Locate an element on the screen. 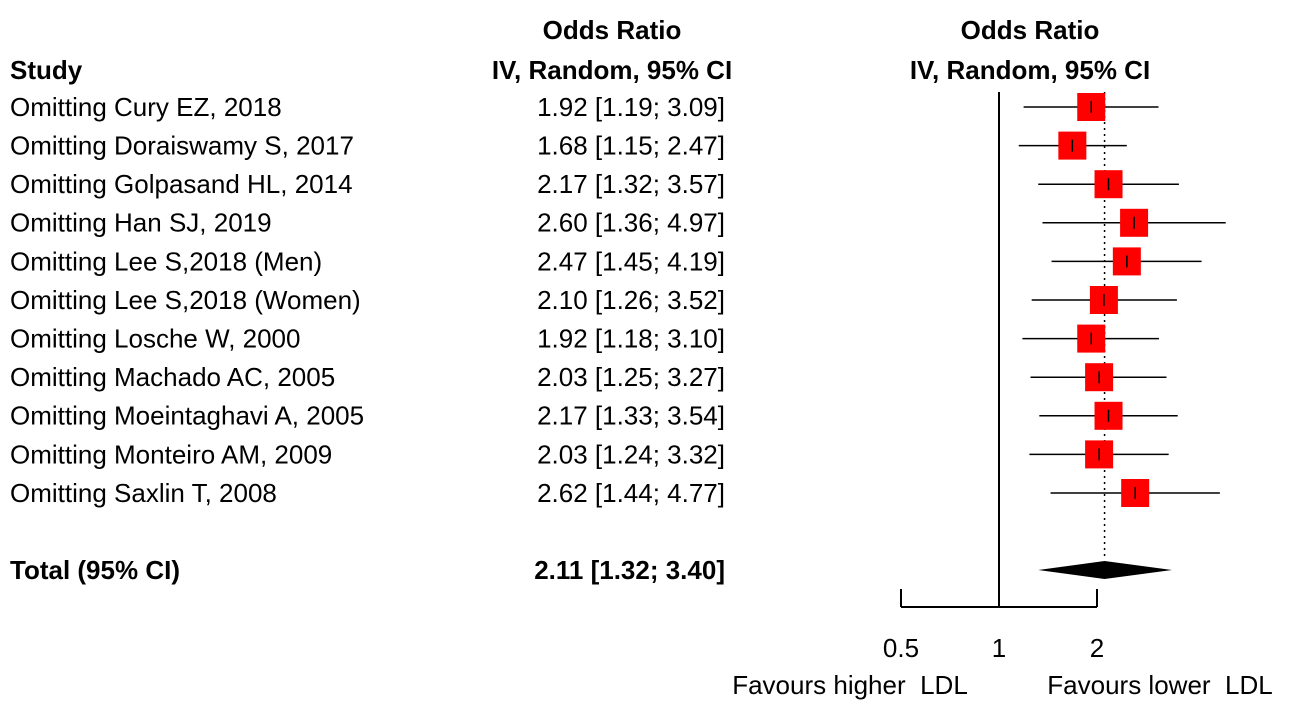 The height and width of the screenshot is (701, 1303). study-label: Omitting Lee S,2018 (Men) is located at coordinates (166, 261).